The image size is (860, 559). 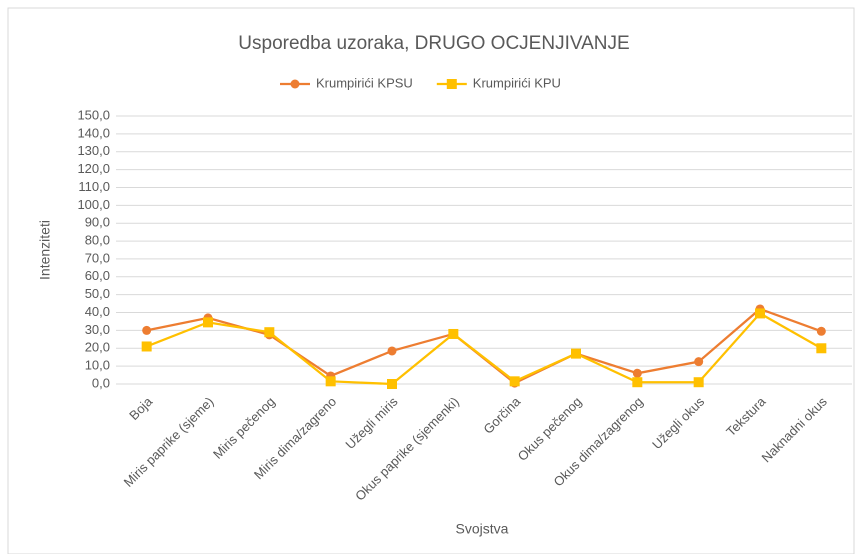 What do you see at coordinates (482, 529) in the screenshot?
I see `x-axis-title: Svojstva` at bounding box center [482, 529].